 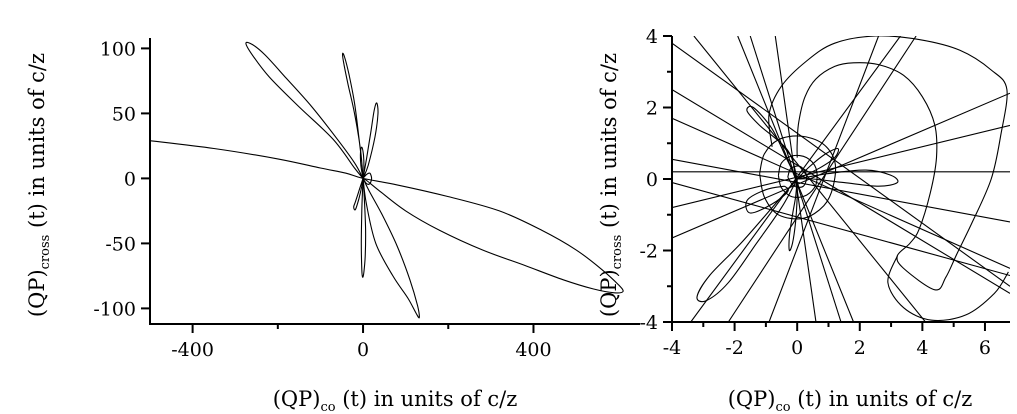 I want to click on x-tick-label: 2, so click(x=860, y=348).